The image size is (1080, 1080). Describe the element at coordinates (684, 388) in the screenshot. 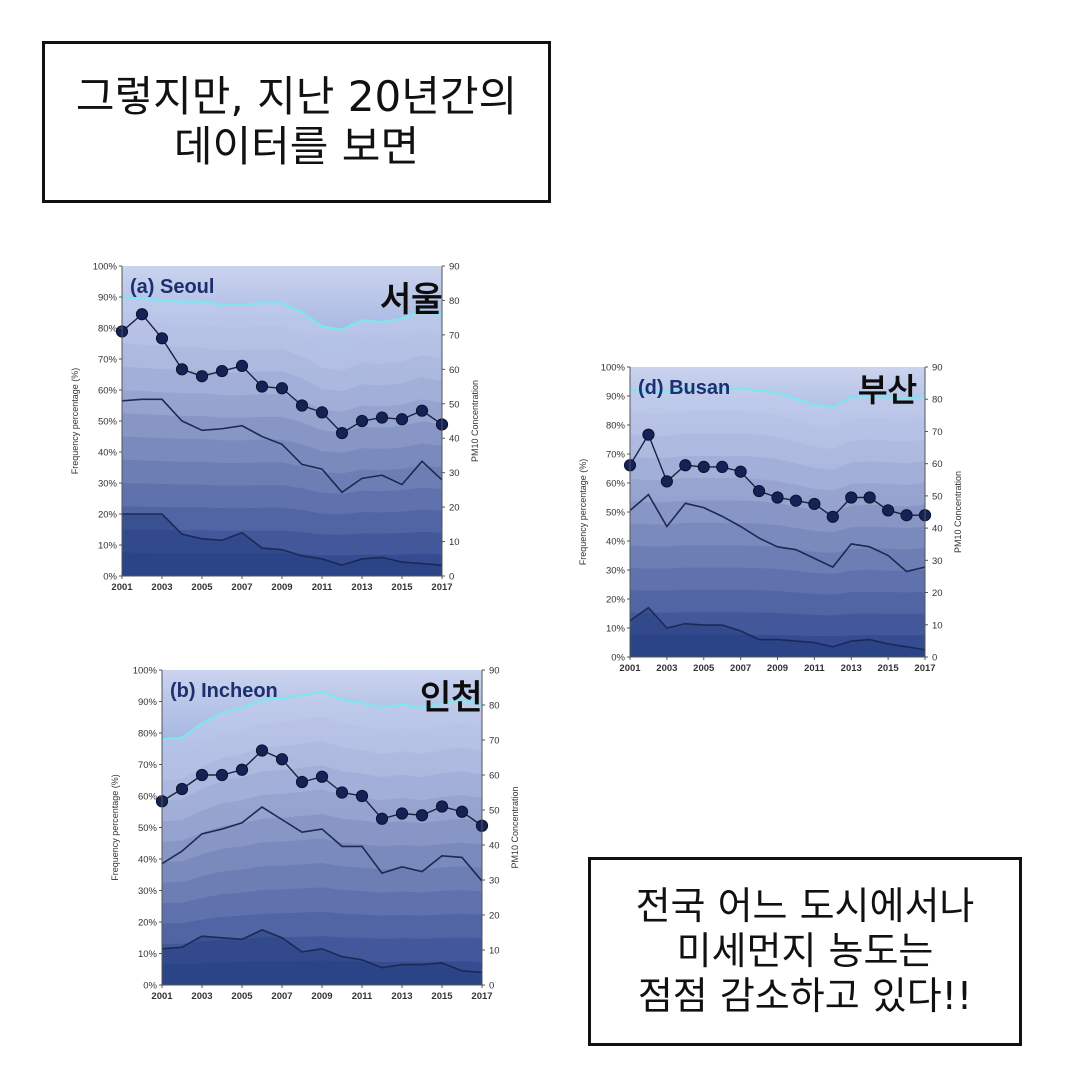

I see `chart-title: (d) Busan` at that location.